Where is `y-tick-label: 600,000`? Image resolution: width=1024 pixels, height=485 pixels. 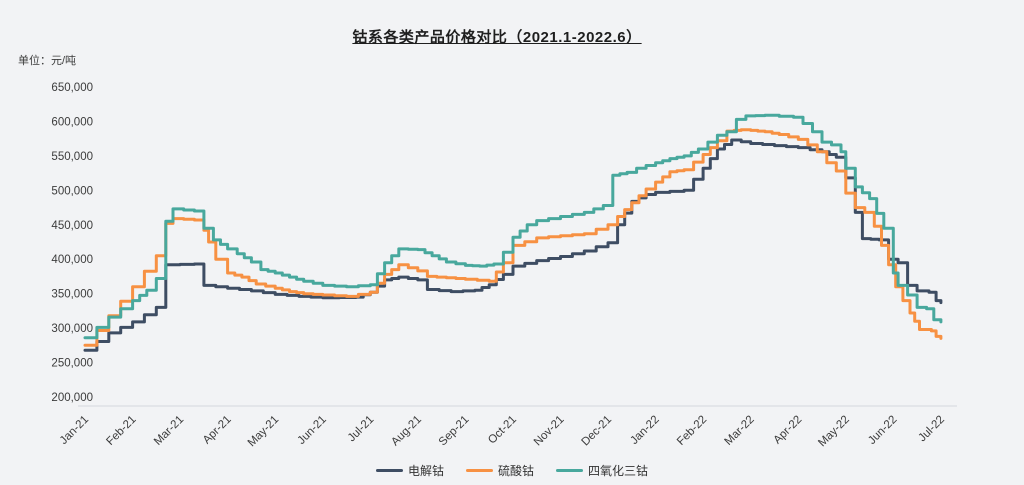 y-tick-label: 600,000 is located at coordinates (72, 122).